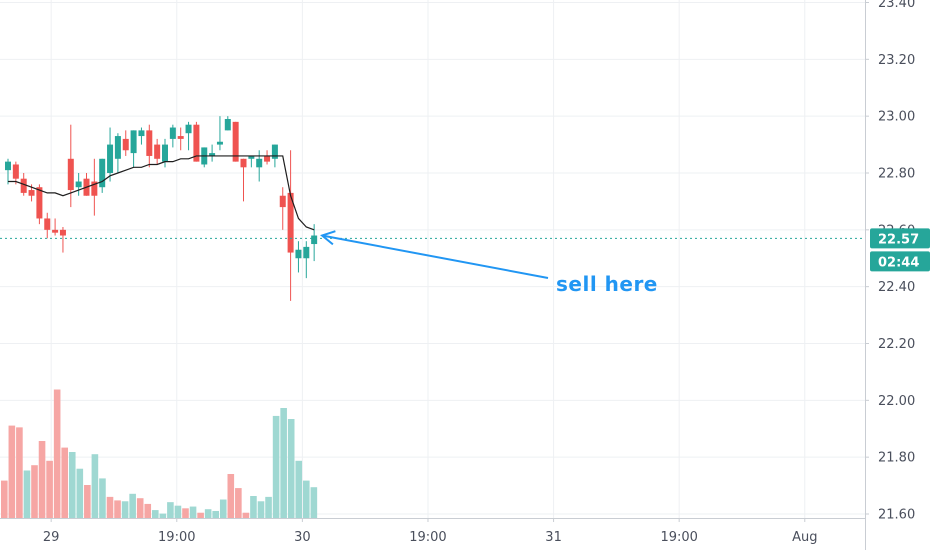  I want to click on volume-bars, so click(159, 453).